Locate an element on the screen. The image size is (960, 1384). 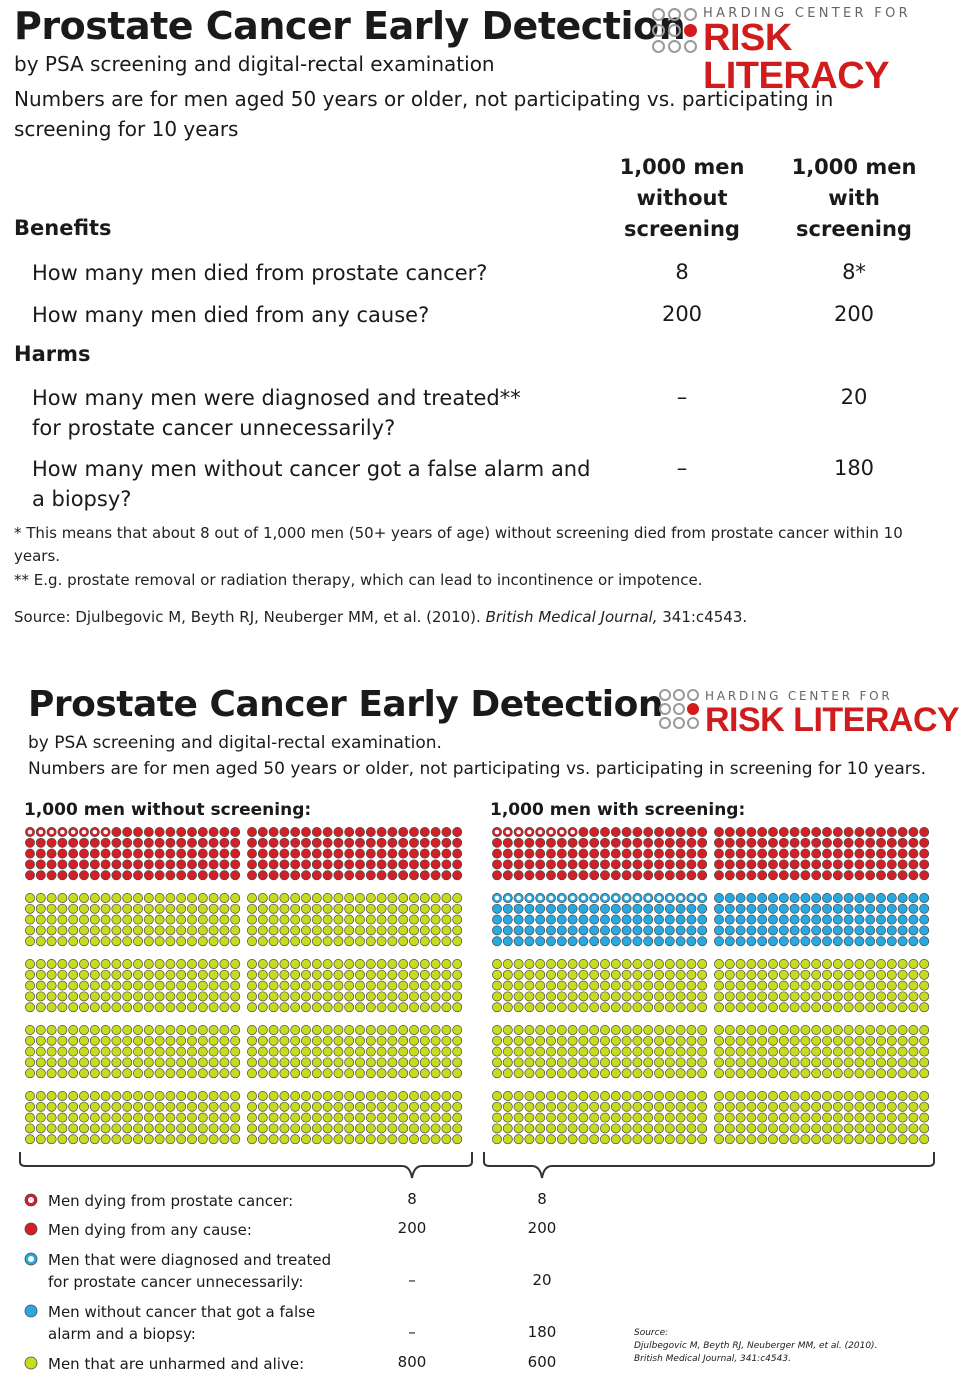
overtreated-icon-center is located at coordinates (670, 898).